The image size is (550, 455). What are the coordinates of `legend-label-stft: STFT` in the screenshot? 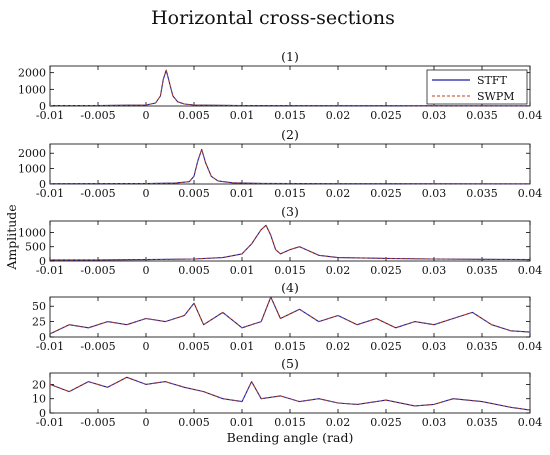 It's located at (492, 80).